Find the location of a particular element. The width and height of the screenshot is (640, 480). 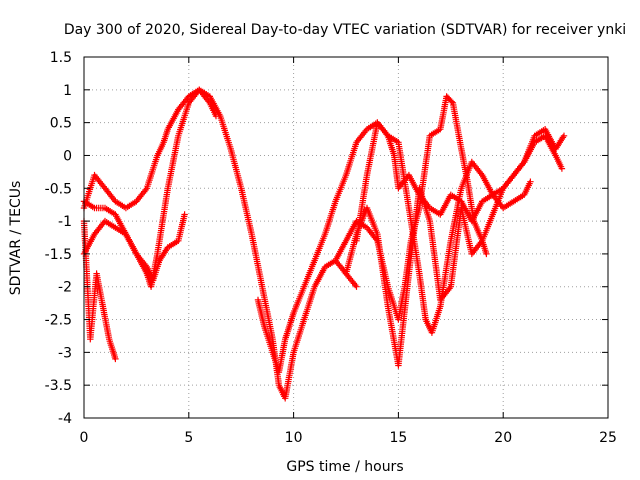

y-tick-label: -2 is located at coordinates (65, 288).